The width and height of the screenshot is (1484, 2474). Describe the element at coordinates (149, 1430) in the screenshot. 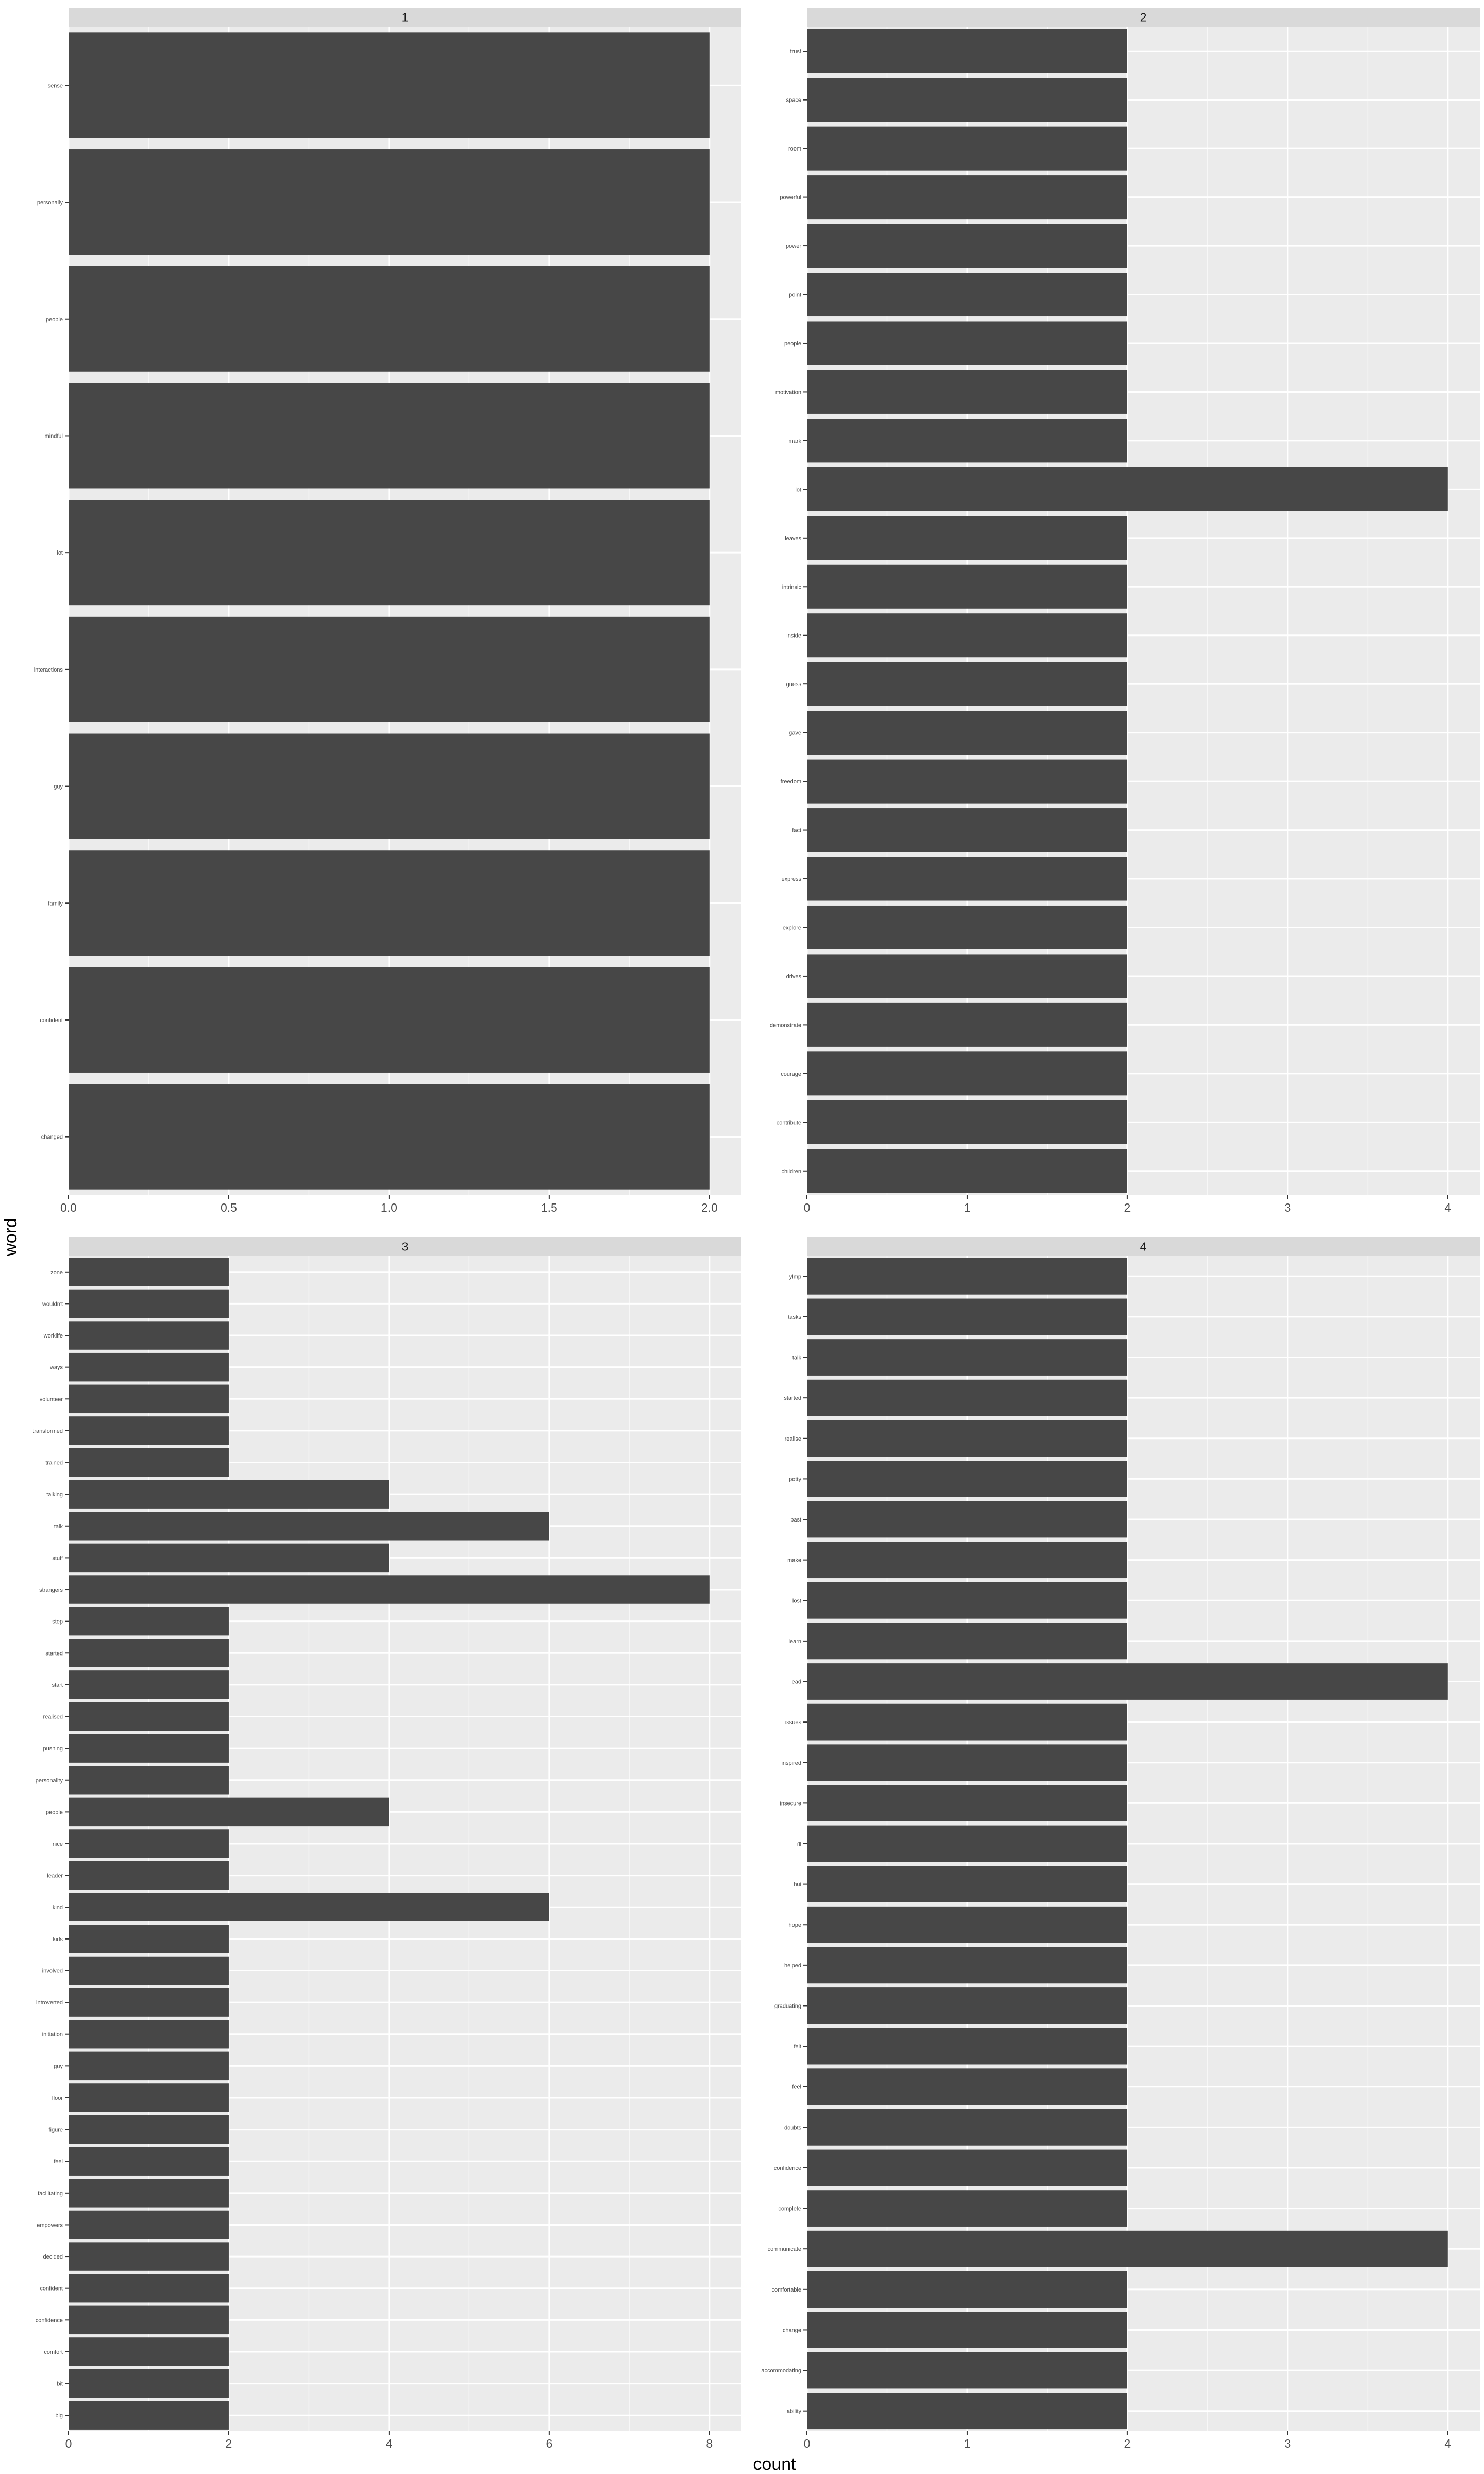

I see `bar-transformed` at that location.